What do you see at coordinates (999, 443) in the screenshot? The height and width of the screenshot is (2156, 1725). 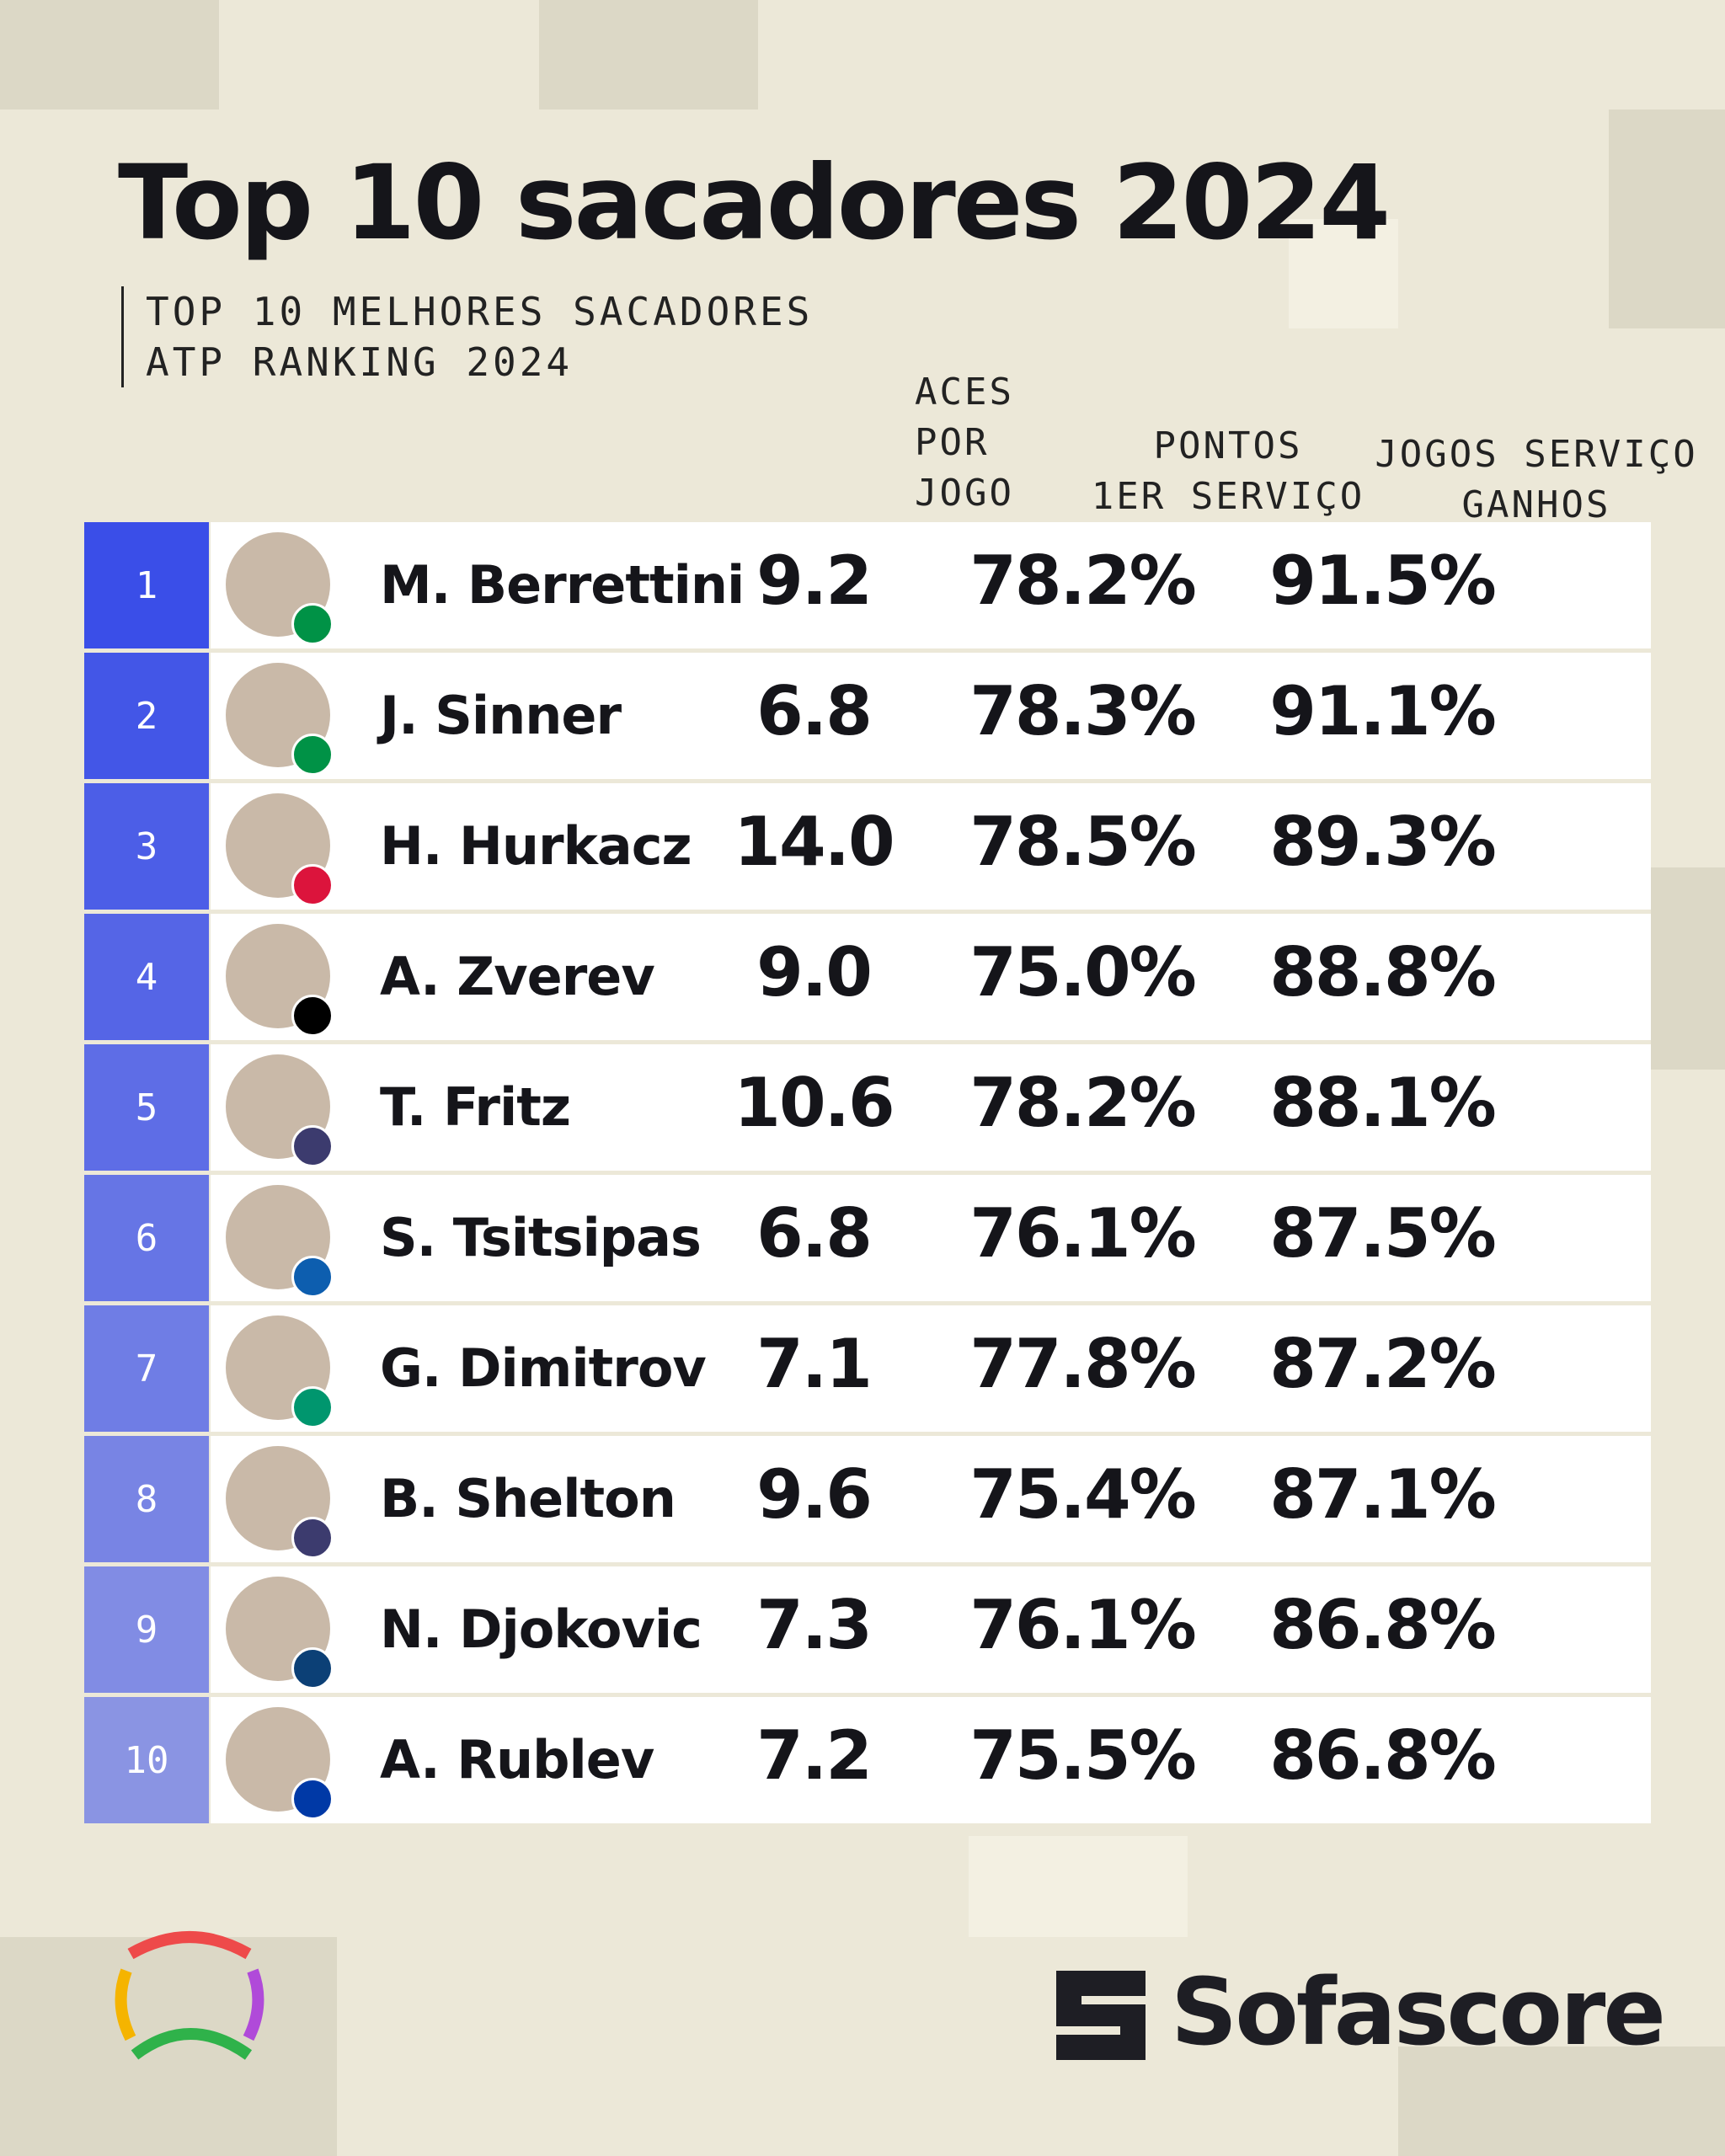 I see `column-header: ACES POR JOGO` at bounding box center [999, 443].